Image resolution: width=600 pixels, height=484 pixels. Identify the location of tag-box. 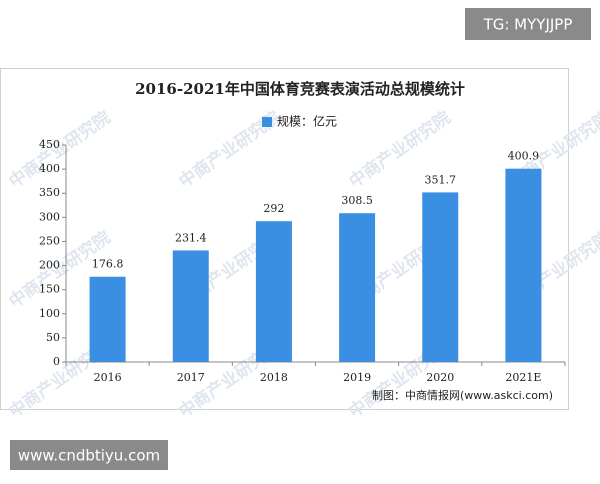
(528, 24).